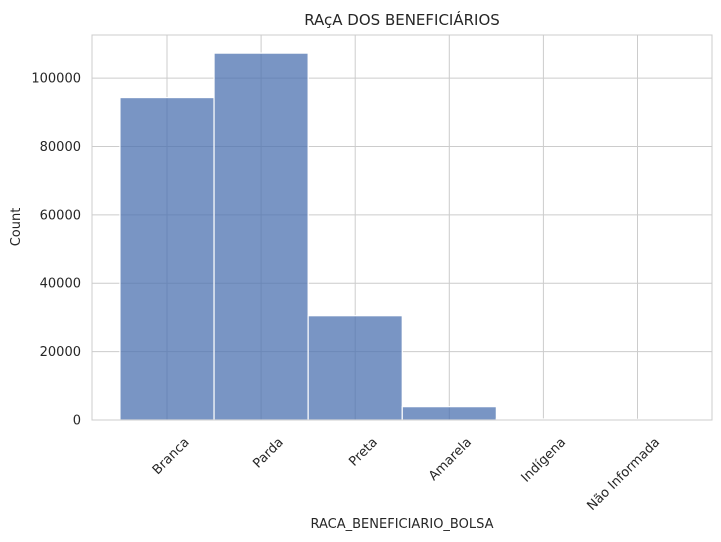 This screenshot has width=721, height=542. What do you see at coordinates (167, 258) in the screenshot?
I see `bar-branca` at bounding box center [167, 258].